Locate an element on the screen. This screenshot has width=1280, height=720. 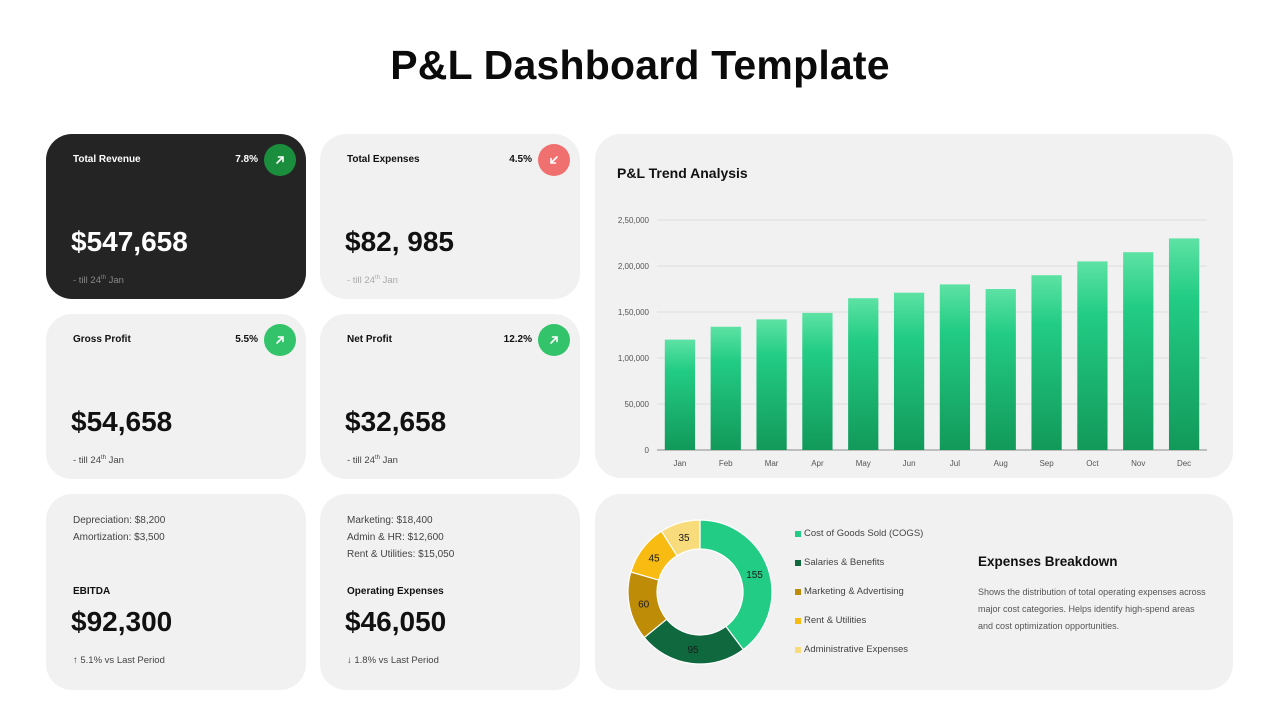
kpi-percent: 5.5% is located at coordinates (246, 339).